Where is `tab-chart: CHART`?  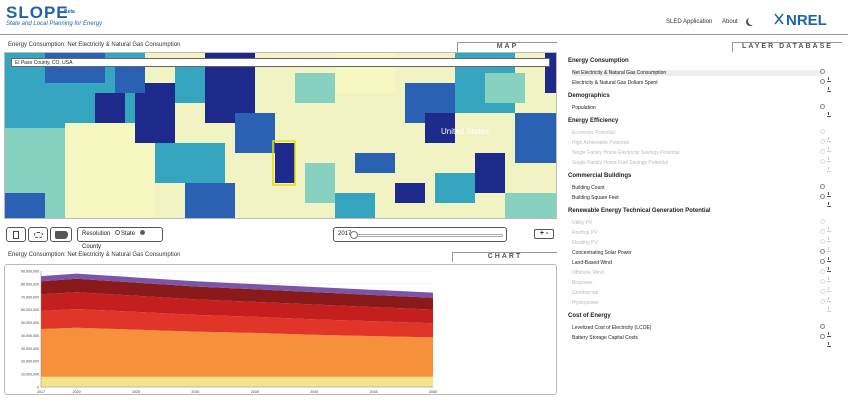
tab-chart: CHART is located at coordinates (504, 257).